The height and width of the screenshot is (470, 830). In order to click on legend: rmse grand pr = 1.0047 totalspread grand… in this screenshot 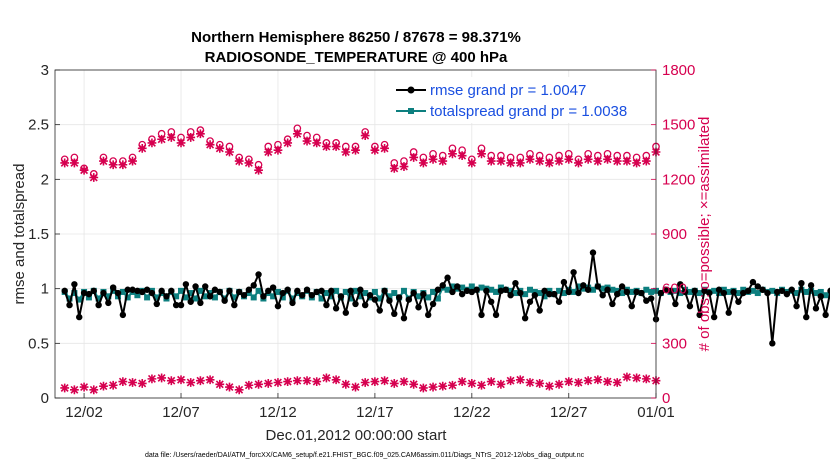, I will do `click(521, 100)`.